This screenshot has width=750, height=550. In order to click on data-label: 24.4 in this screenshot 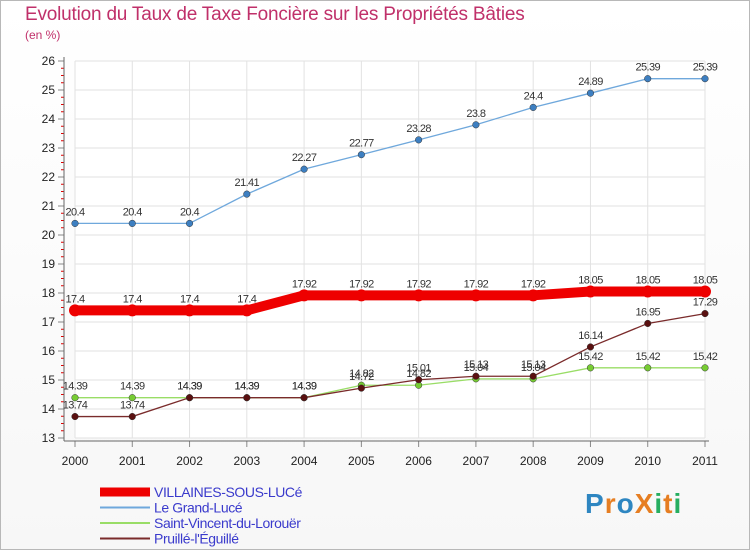, I will do `click(533, 96)`.